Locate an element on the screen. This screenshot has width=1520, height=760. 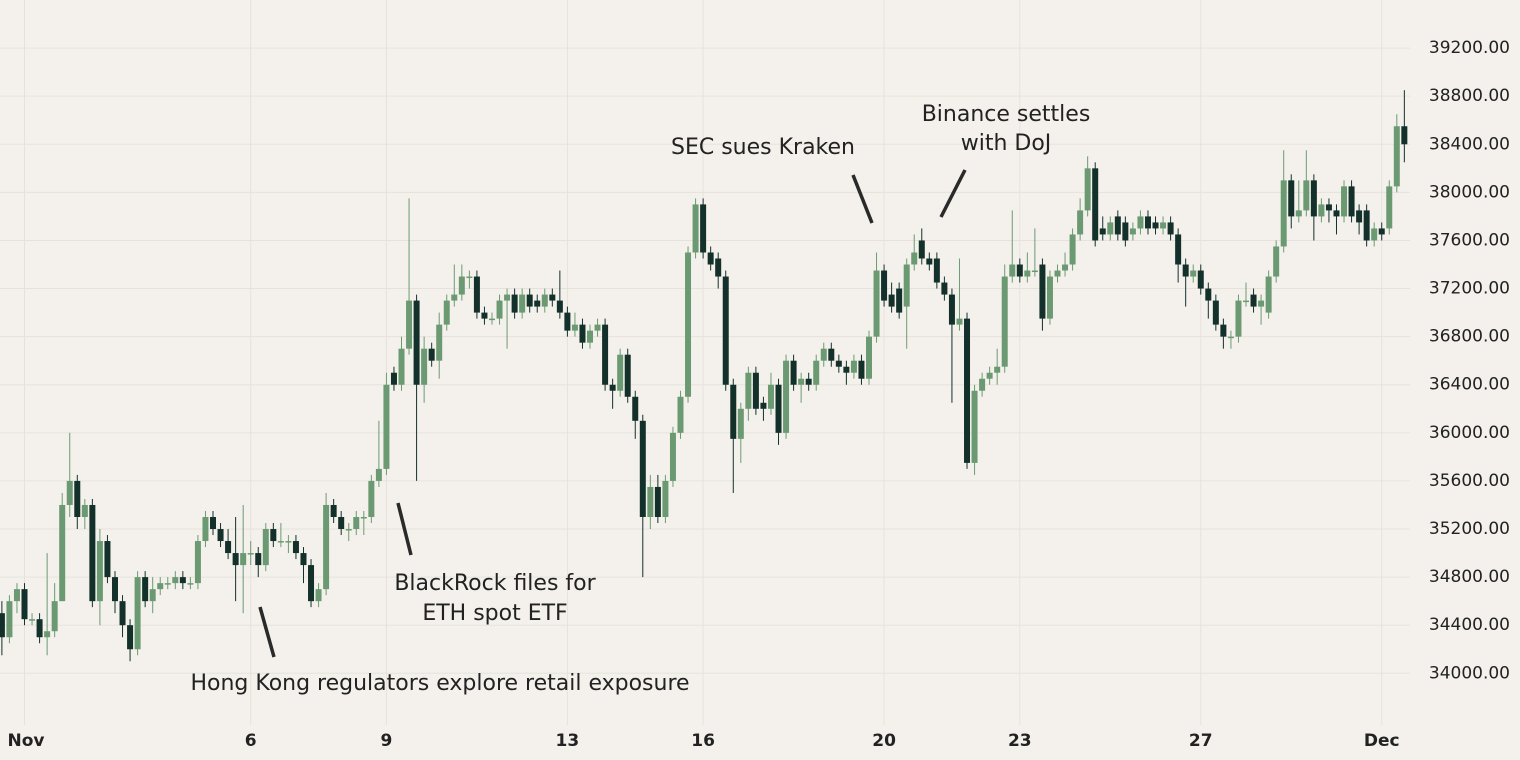
y-tick-label: 34400.00 is located at coordinates (1469, 625).